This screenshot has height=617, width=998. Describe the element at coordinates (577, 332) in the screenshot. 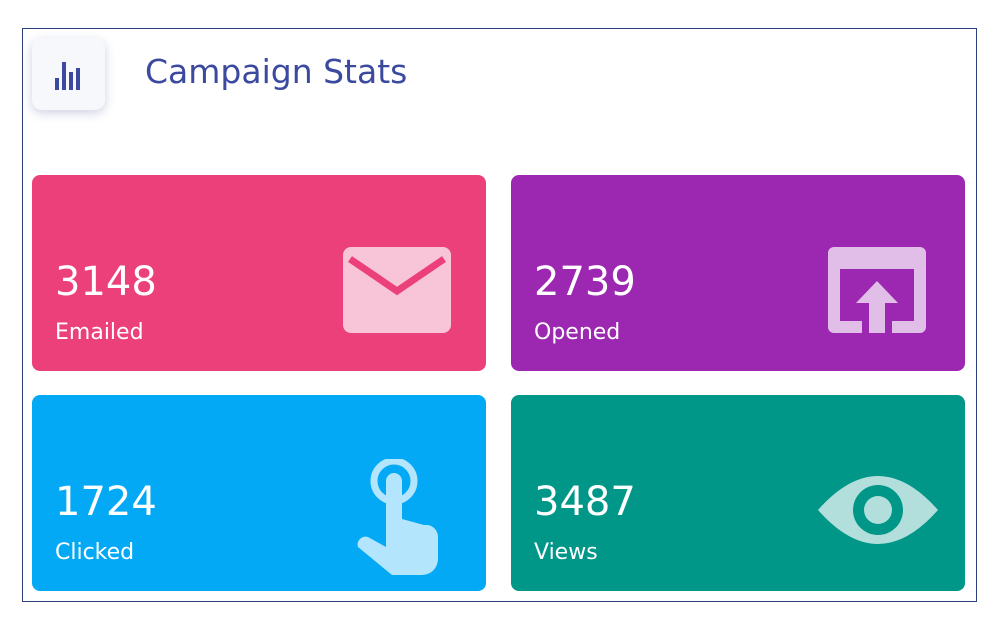

I see `stat-label: Opened` at that location.